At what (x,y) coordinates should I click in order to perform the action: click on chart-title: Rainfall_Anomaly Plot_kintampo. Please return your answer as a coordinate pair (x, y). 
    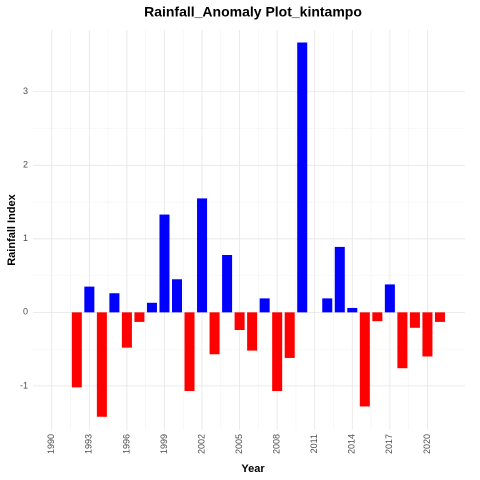
    Looking at the image, I should click on (253, 12).